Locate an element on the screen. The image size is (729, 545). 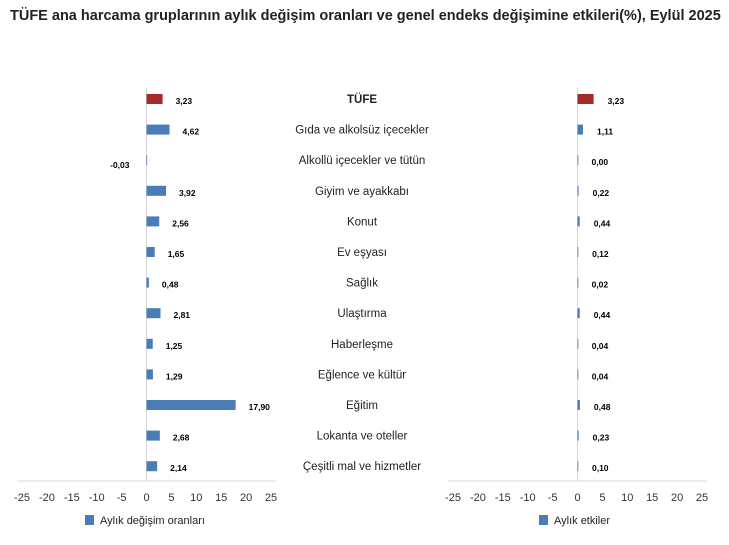
data-label: 0,10 is located at coordinates (600, 468).